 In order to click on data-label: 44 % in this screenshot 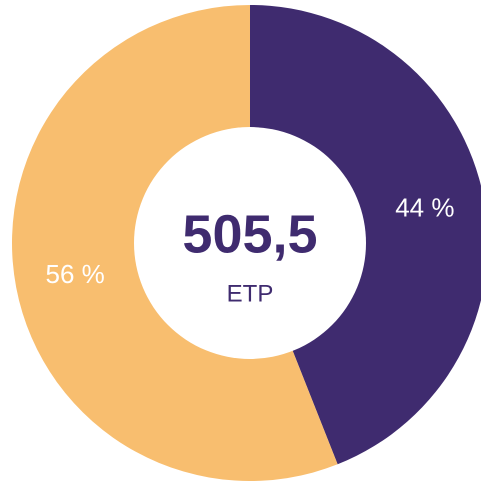, I will do `click(424, 208)`.